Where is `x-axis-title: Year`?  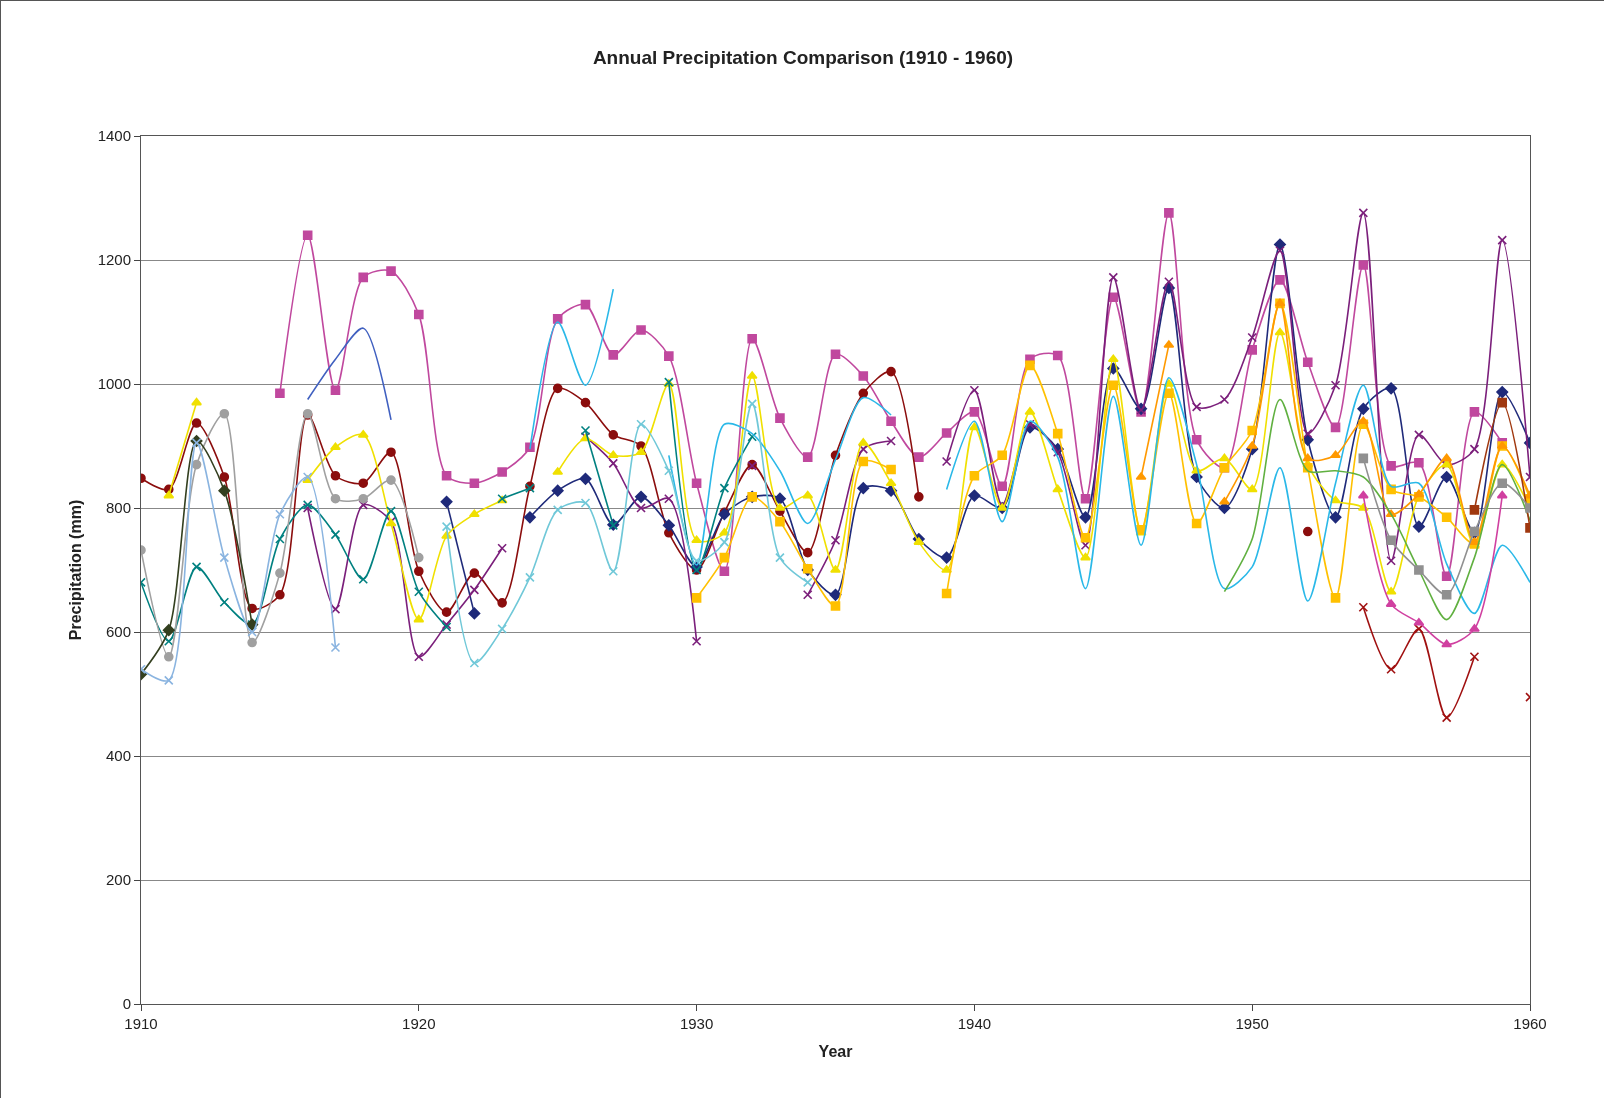
x-axis-title: Year is located at coordinates (835, 1051).